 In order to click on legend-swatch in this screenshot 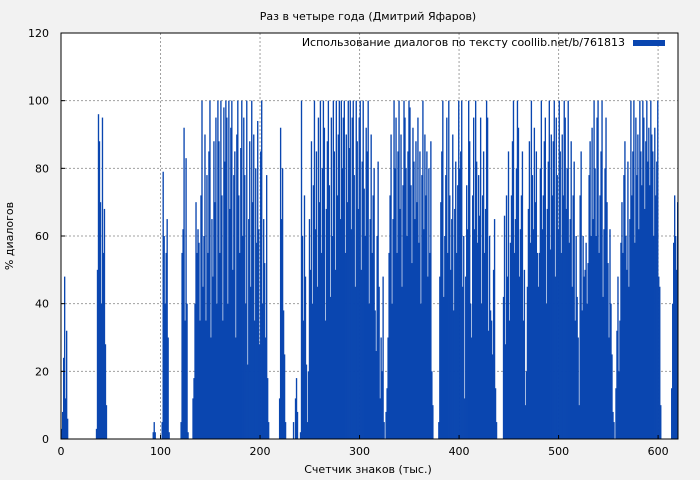, I will do `click(649, 43)`.